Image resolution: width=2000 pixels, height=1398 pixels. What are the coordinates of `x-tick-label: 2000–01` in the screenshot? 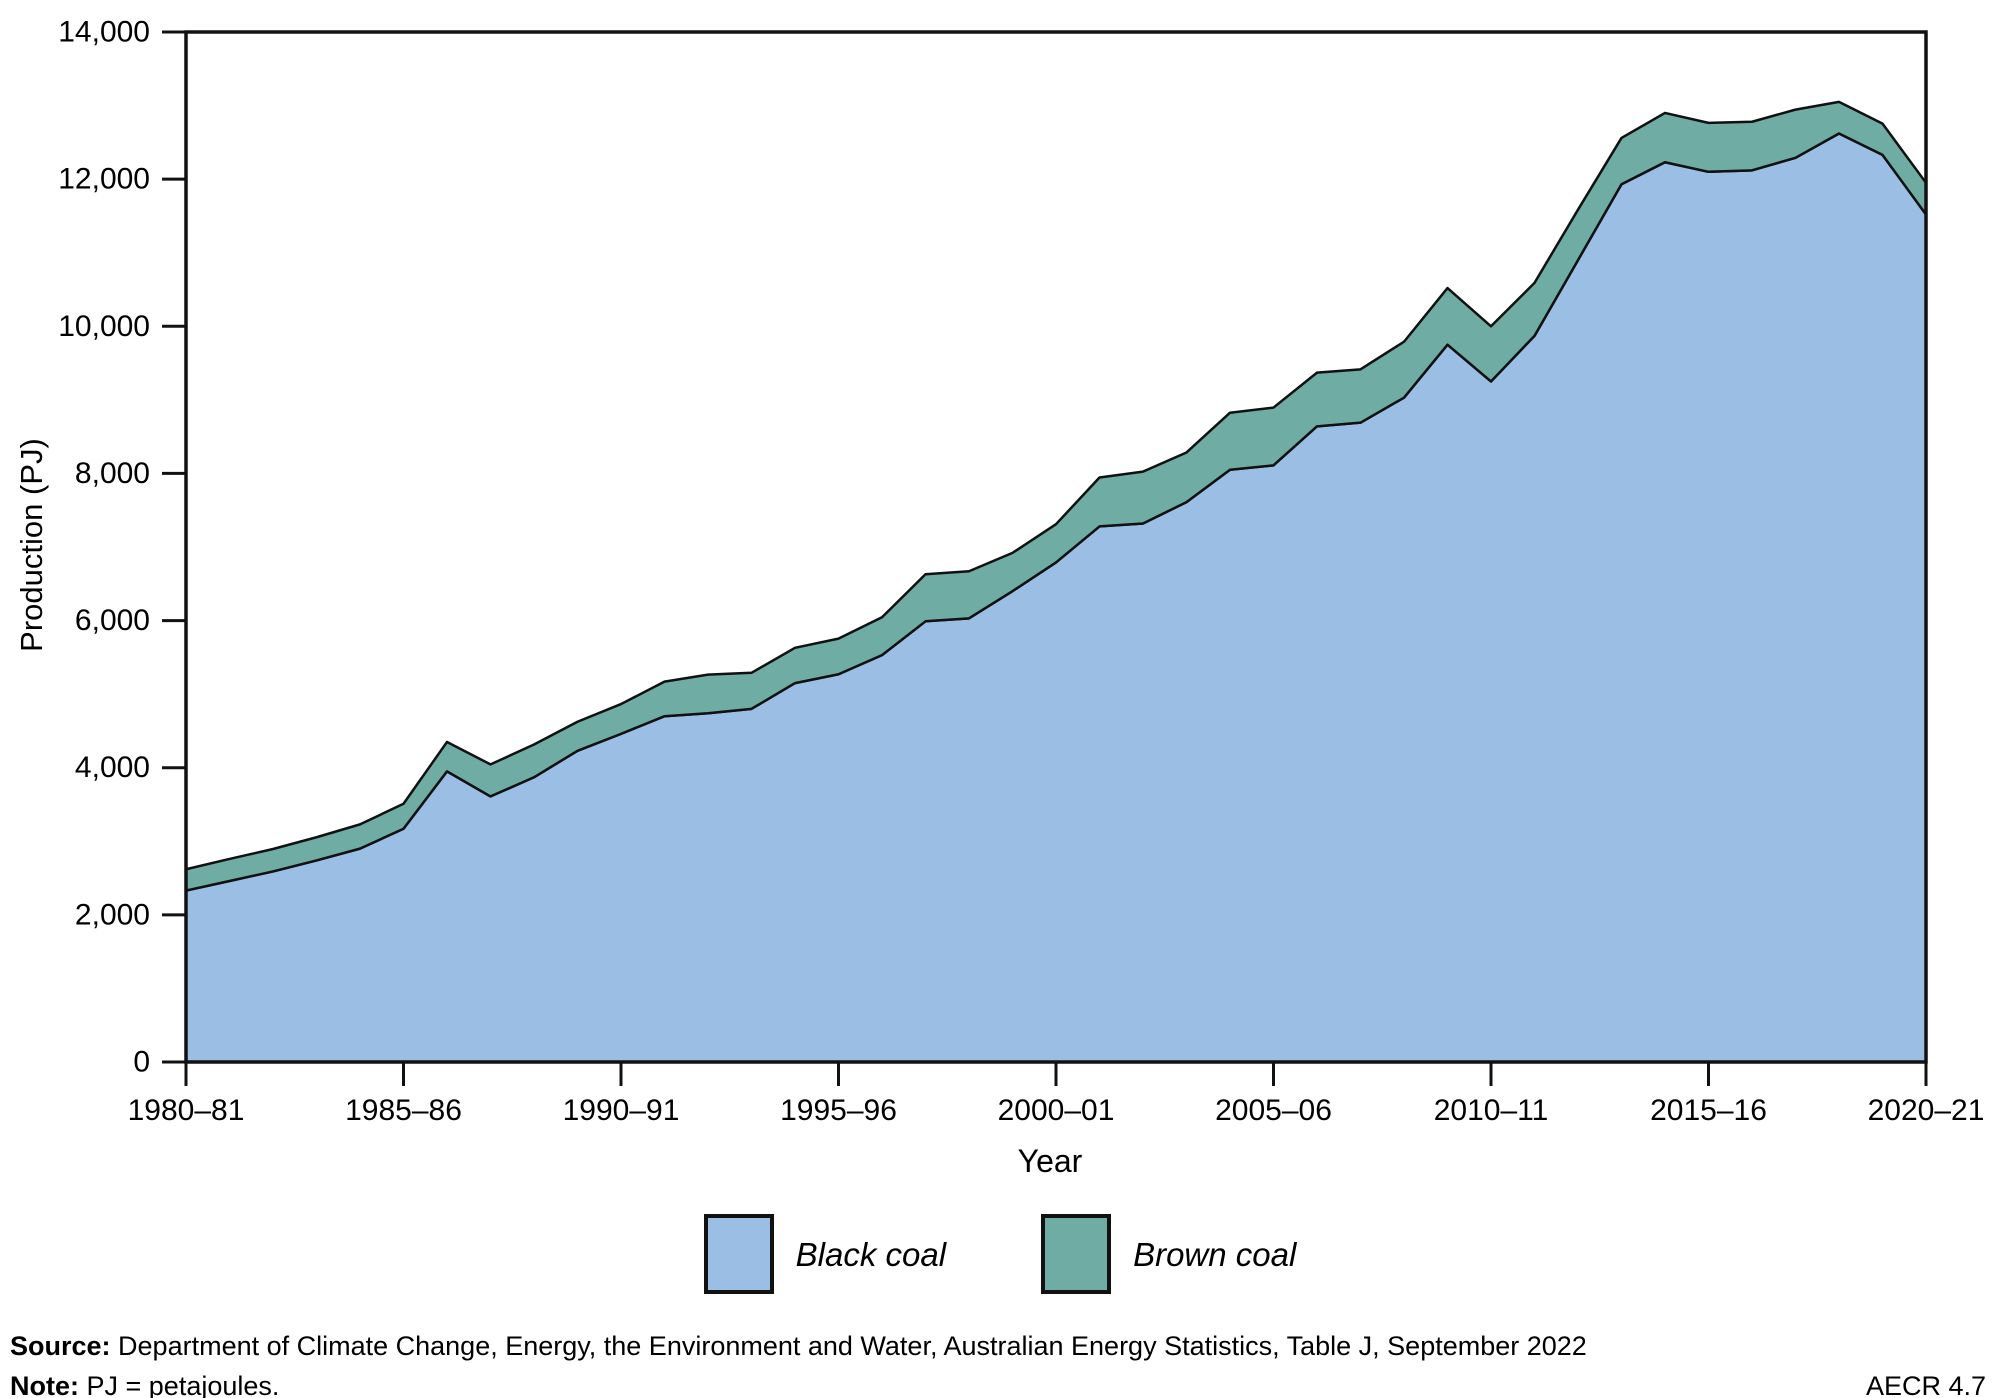 It's located at (1056, 1110).